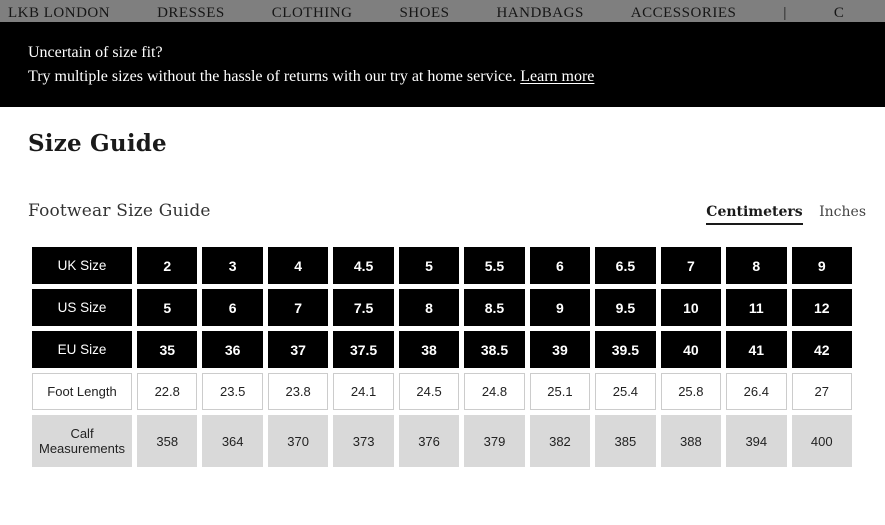 This screenshot has width=885, height=525. I want to click on size-cell: 39.5, so click(625, 349).